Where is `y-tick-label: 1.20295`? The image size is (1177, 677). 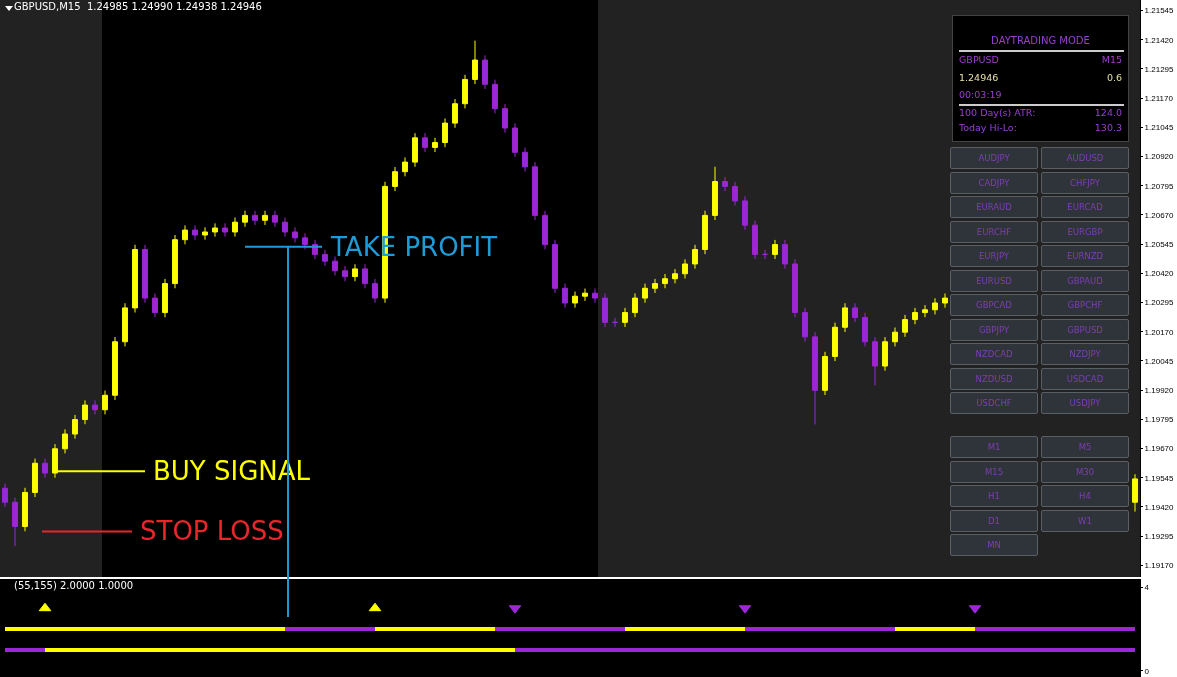 y-tick-label: 1.20295 is located at coordinates (1159, 303).